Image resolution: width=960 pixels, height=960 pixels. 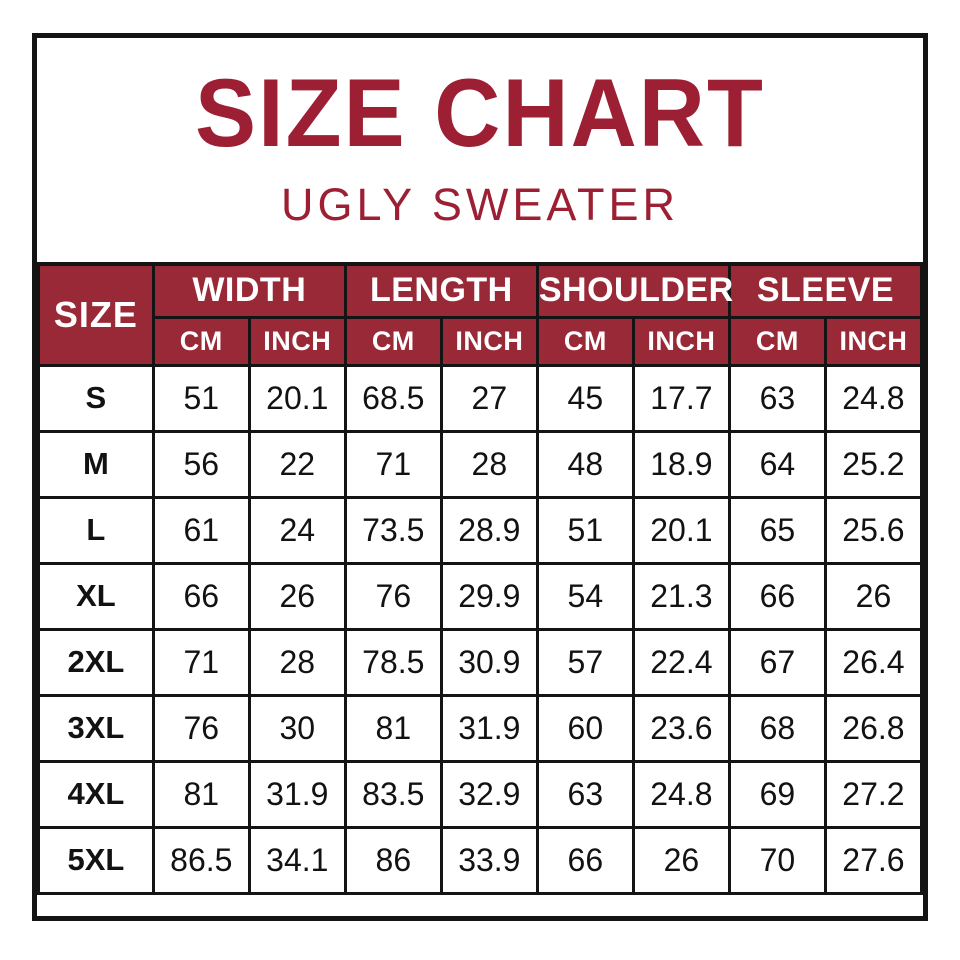 I want to click on table-row: 5XL 86.5 34.1 86 33.9 66 26 70 27.6, so click(x=480, y=860).